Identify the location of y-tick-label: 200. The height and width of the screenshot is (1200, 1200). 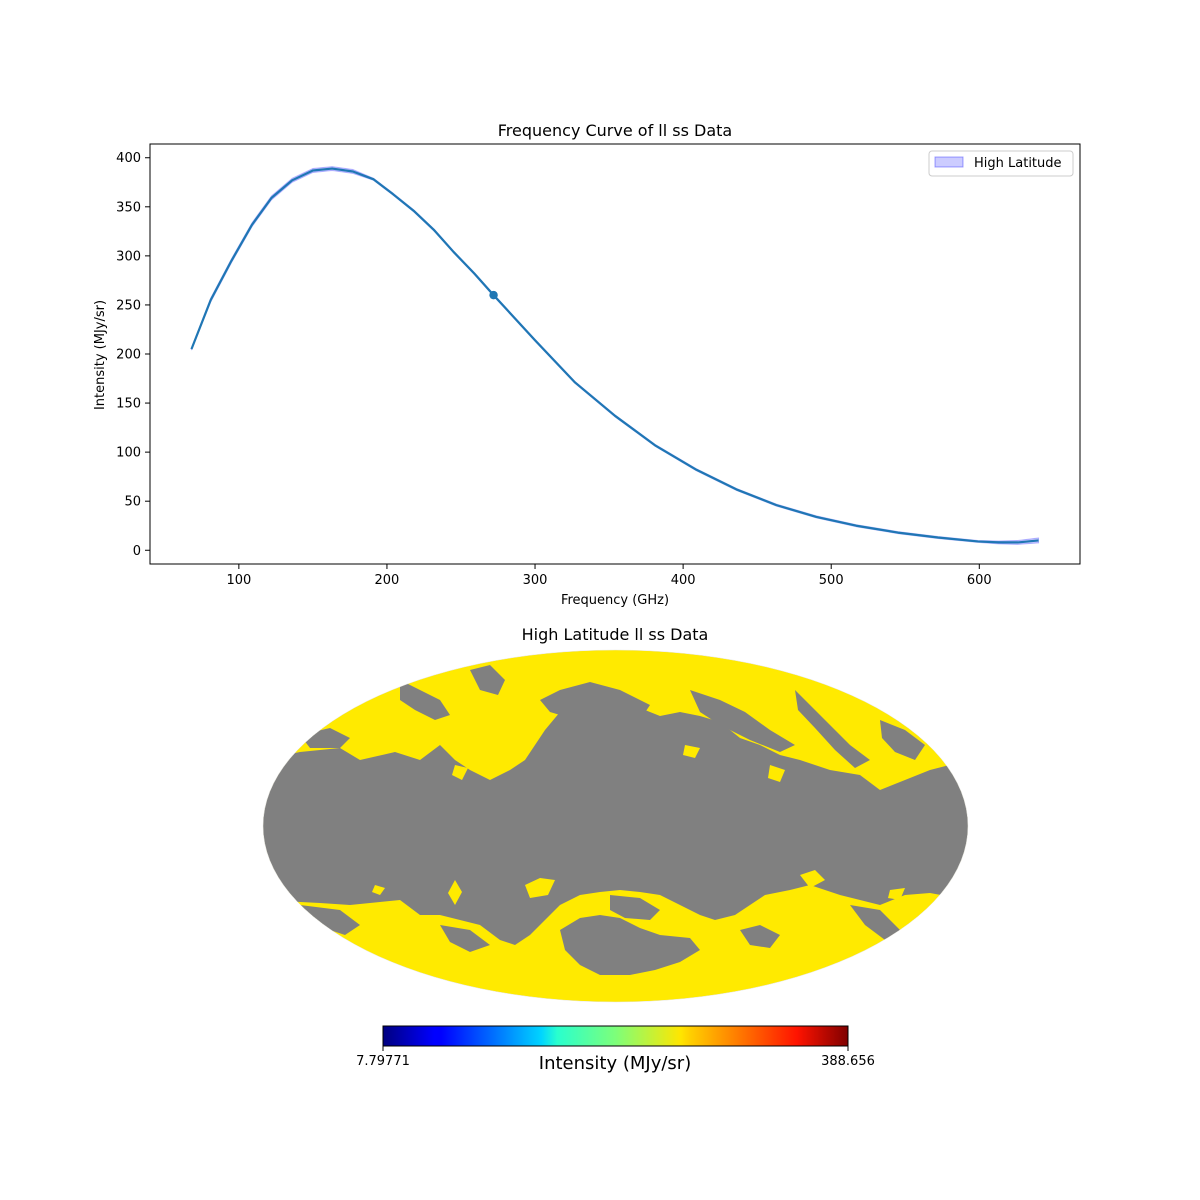
(128, 355).